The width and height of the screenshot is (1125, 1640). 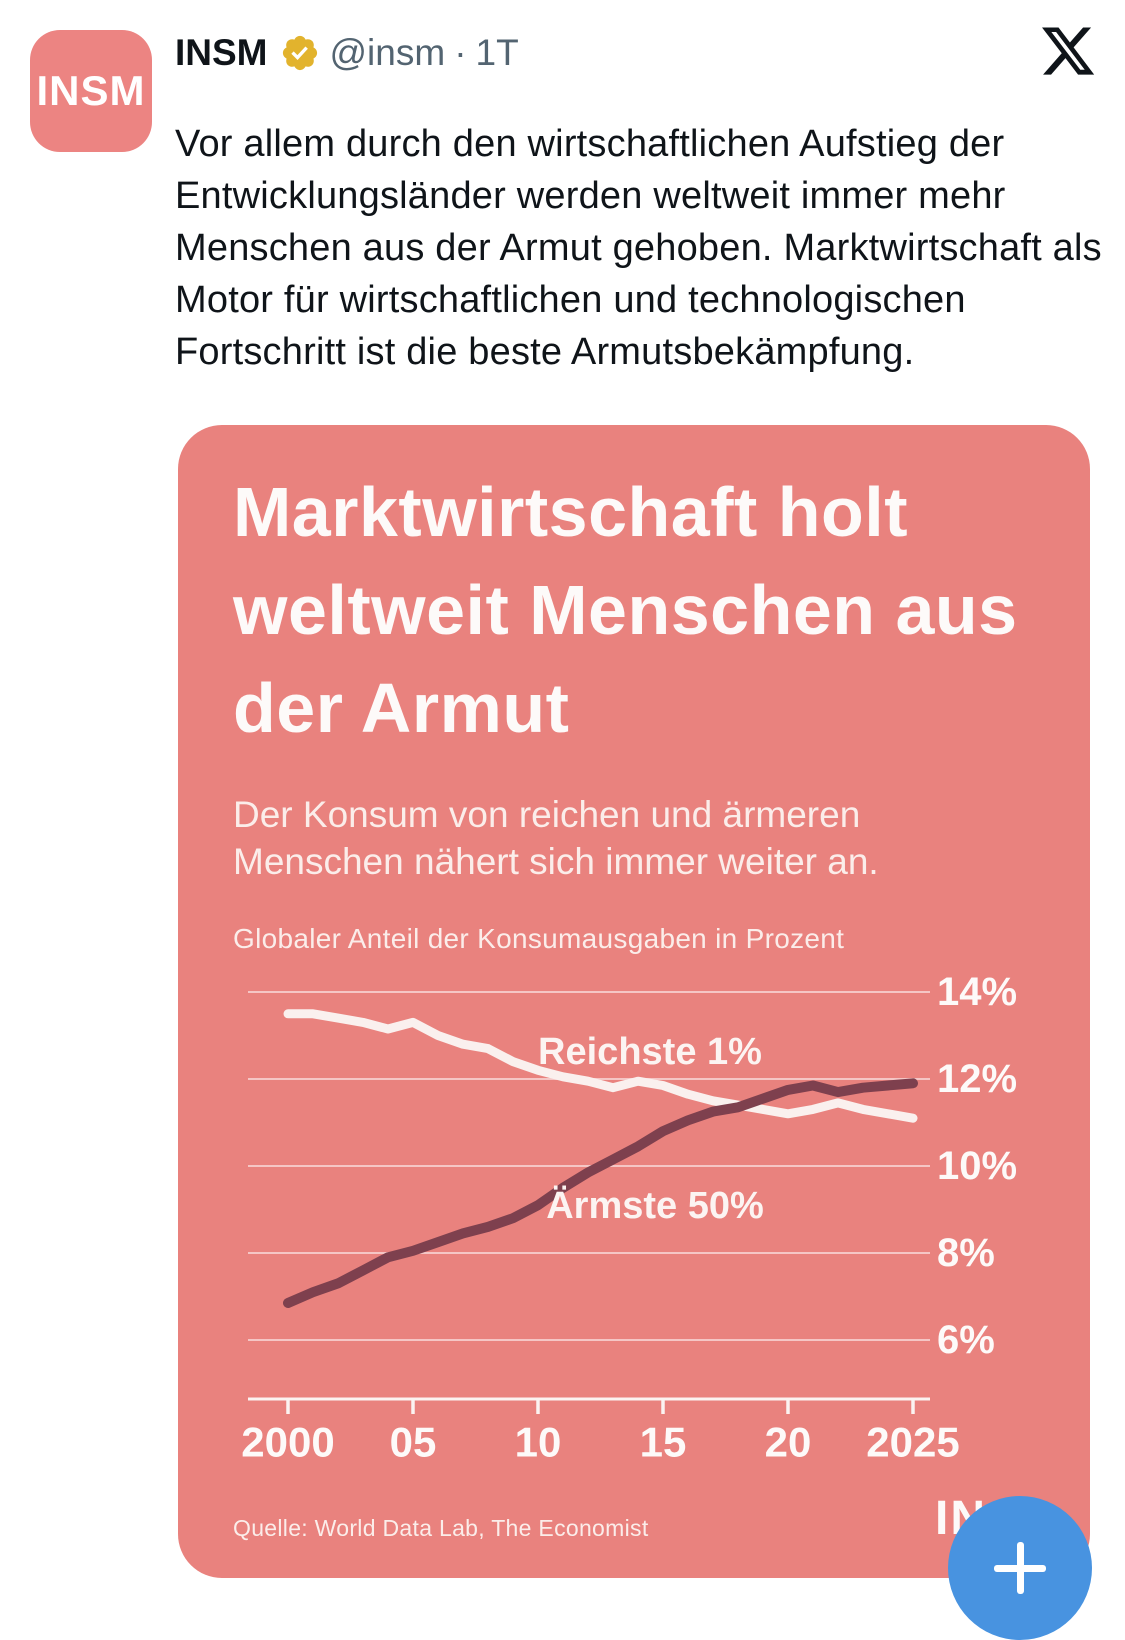 I want to click on x-axis-tick-label: 20, so click(x=788, y=1442).